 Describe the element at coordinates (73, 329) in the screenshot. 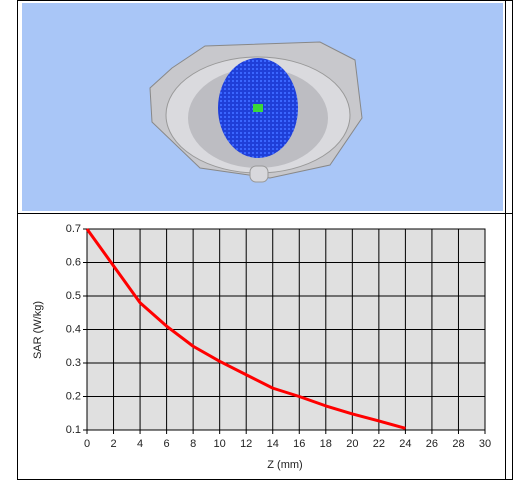

I see `y-tick-label: 0.4` at that location.